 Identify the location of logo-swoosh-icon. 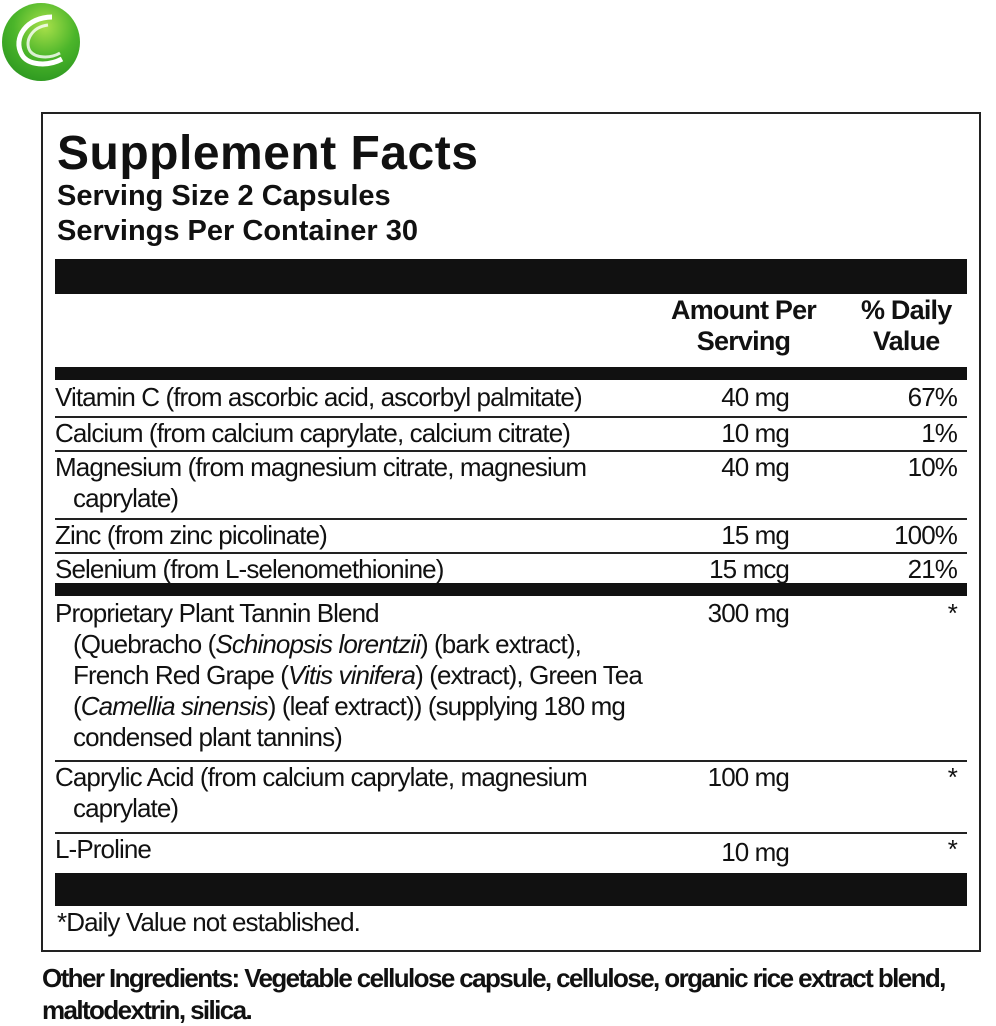
(40, 40).